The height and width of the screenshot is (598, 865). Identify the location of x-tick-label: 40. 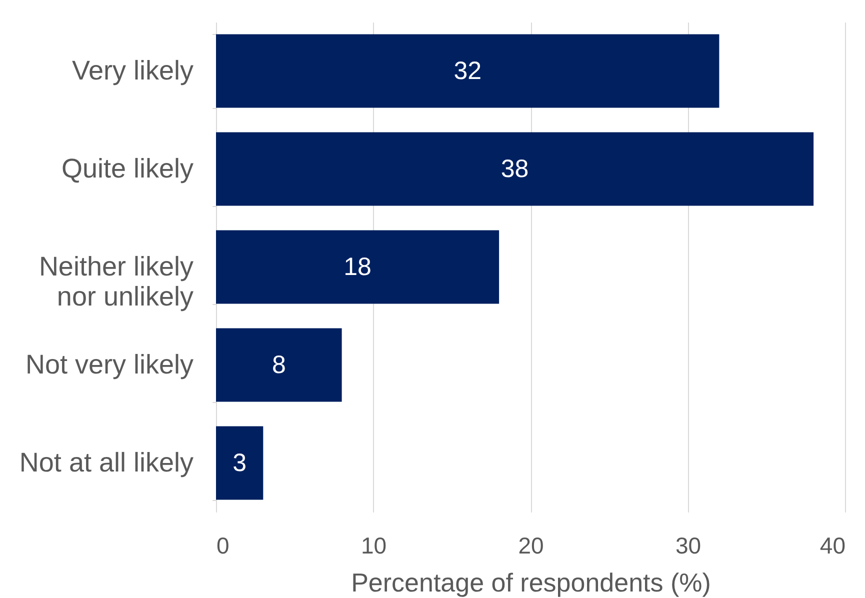
(833, 545).